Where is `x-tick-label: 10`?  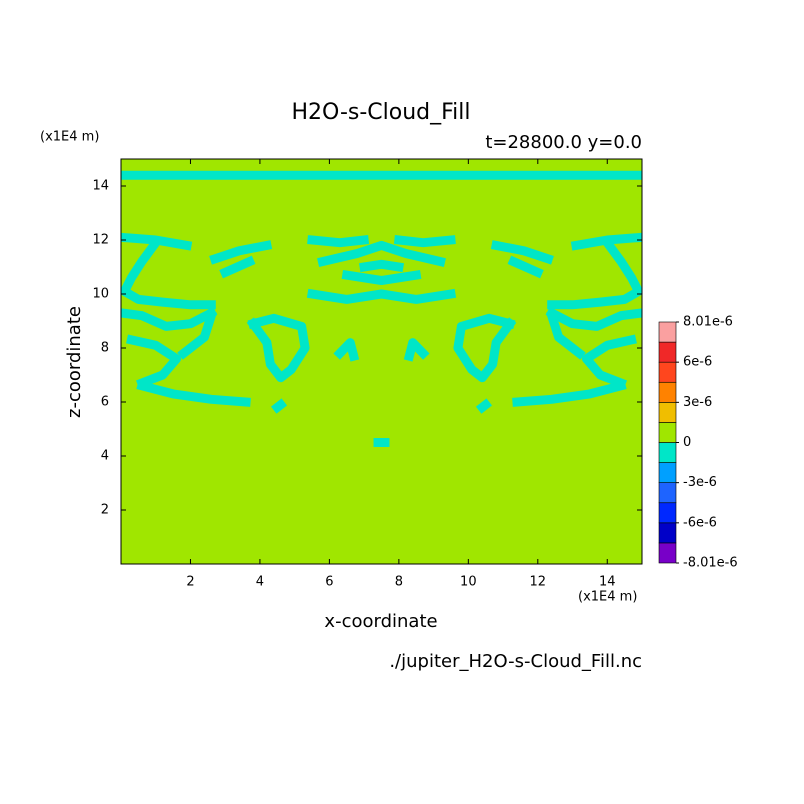 x-tick-label: 10 is located at coordinates (468, 582).